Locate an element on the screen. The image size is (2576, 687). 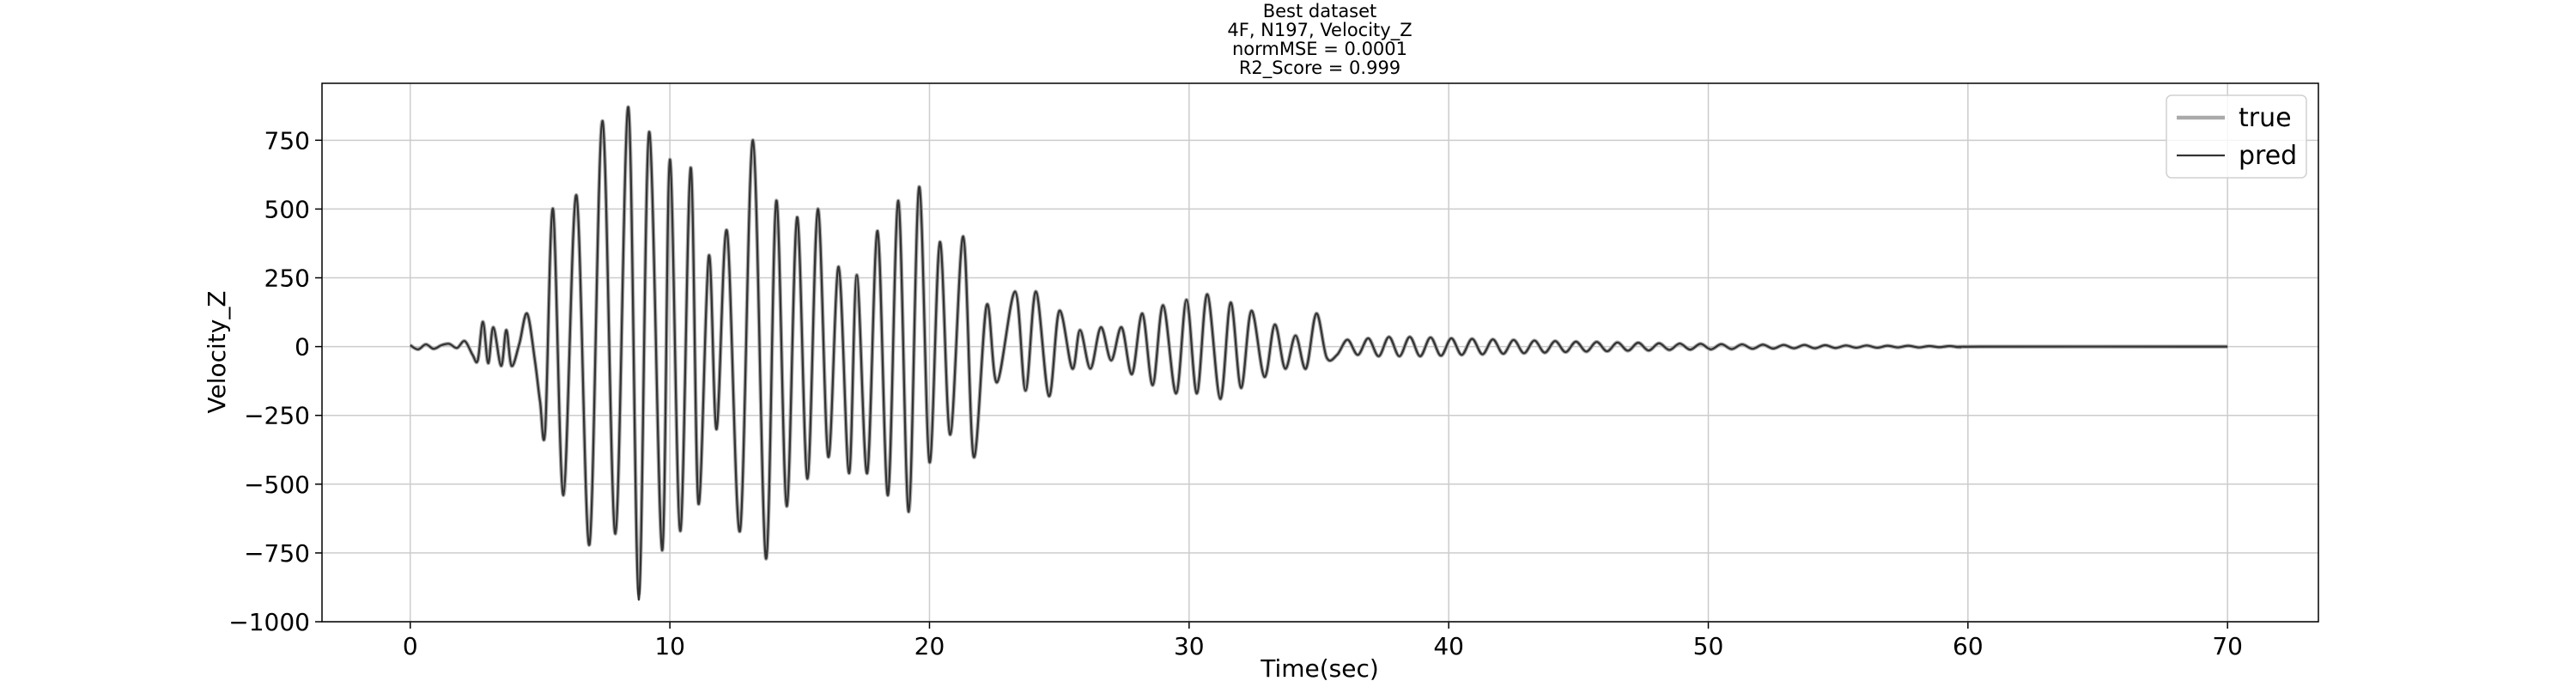
x-tick-label: 20 is located at coordinates (929, 646).